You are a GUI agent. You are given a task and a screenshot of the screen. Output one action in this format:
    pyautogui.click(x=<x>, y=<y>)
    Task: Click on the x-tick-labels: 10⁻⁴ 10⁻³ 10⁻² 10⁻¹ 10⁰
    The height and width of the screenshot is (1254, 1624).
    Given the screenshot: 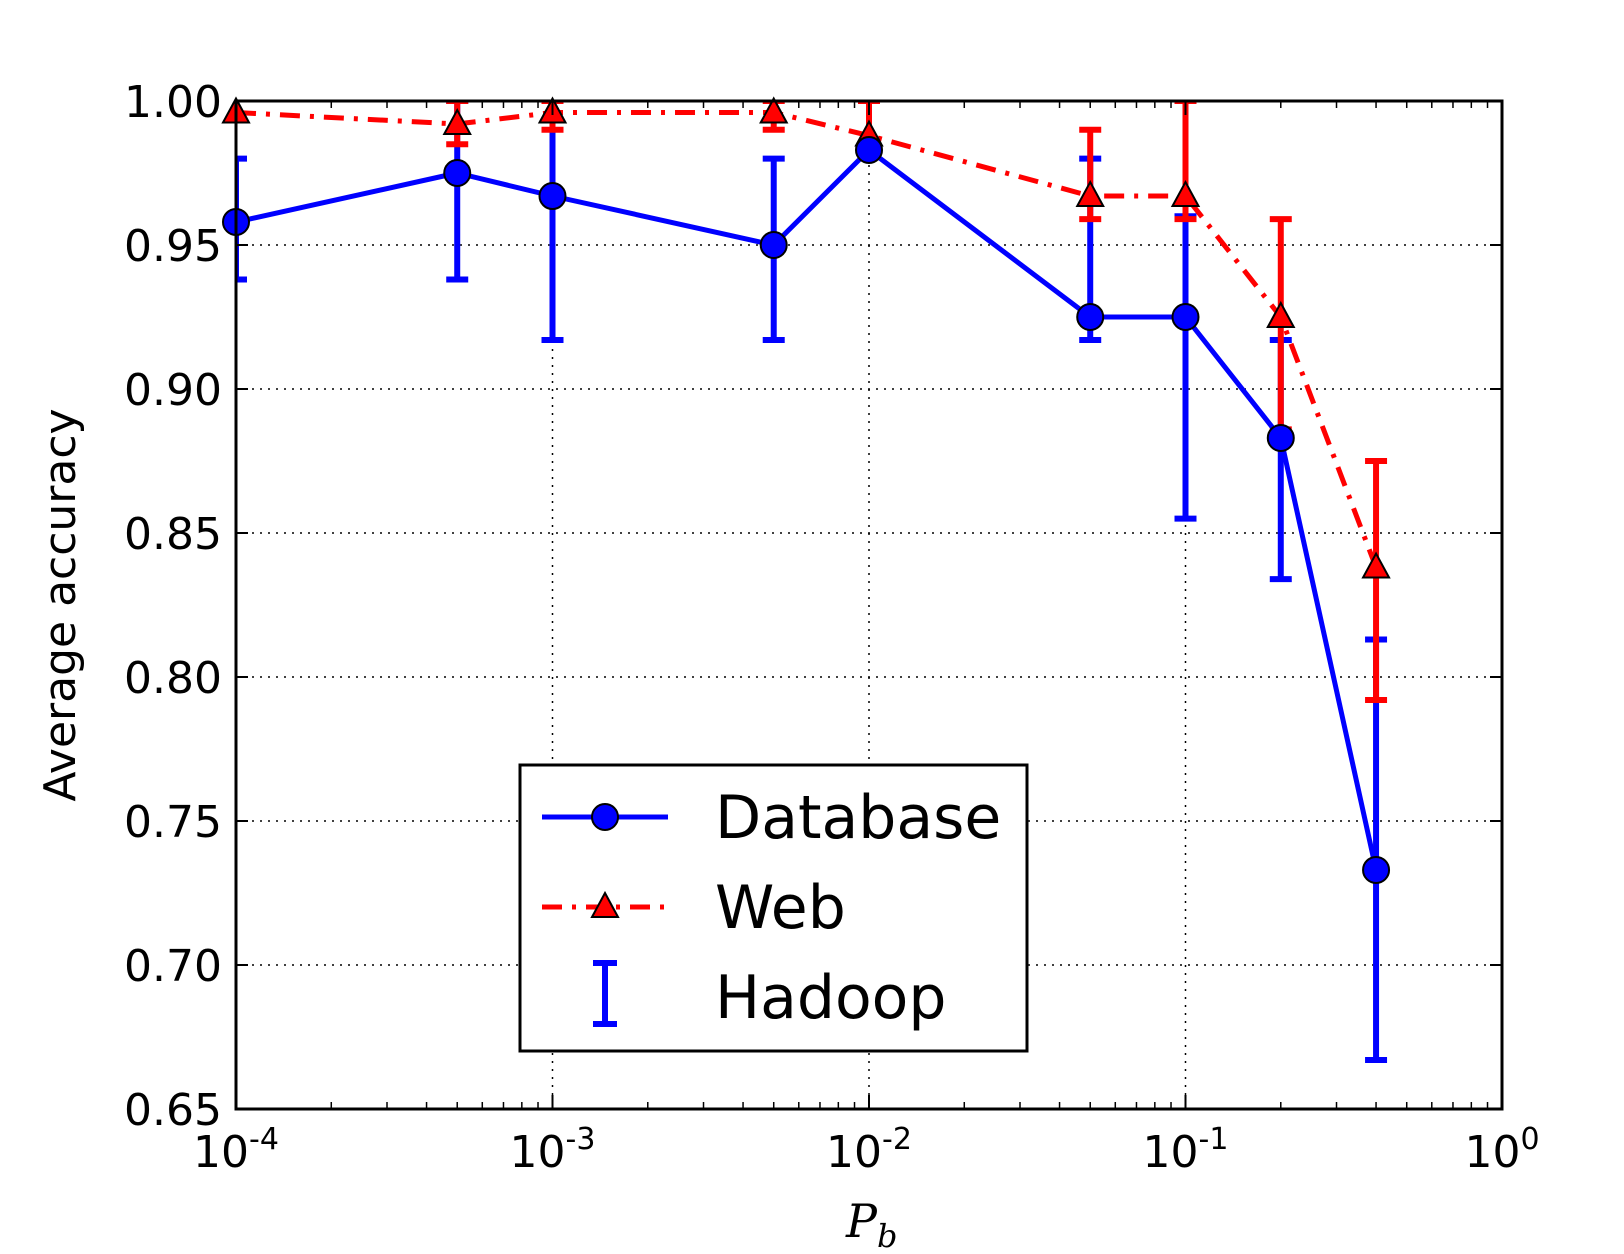 What is the action you would take?
    pyautogui.click(x=866, y=1150)
    